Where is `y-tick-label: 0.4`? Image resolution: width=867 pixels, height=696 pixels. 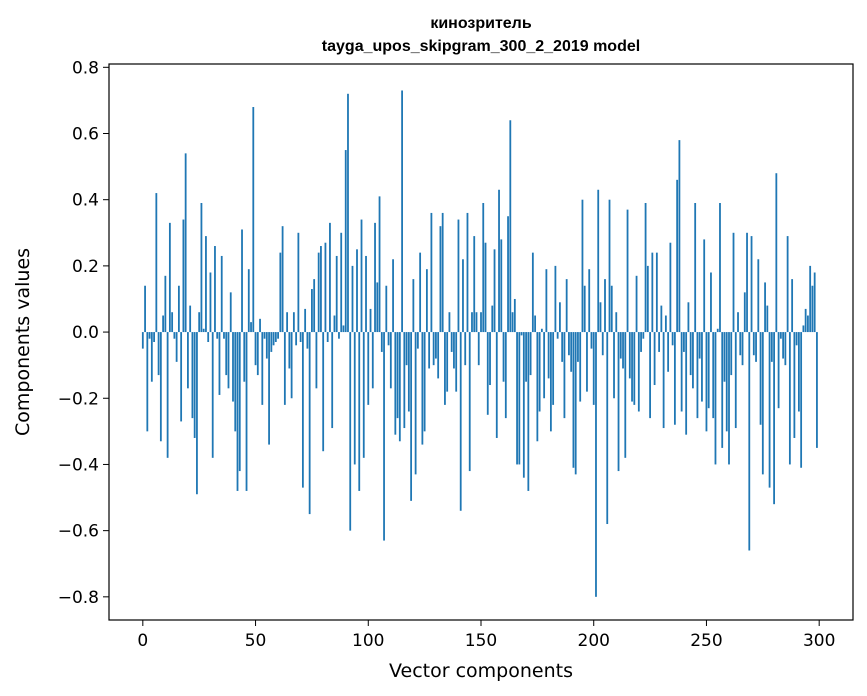 y-tick-label: 0.4 is located at coordinates (85, 201).